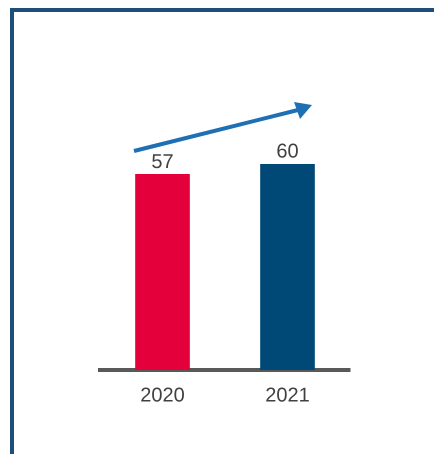 This screenshot has width=434, height=454. I want to click on data-label: 60, so click(287, 151).